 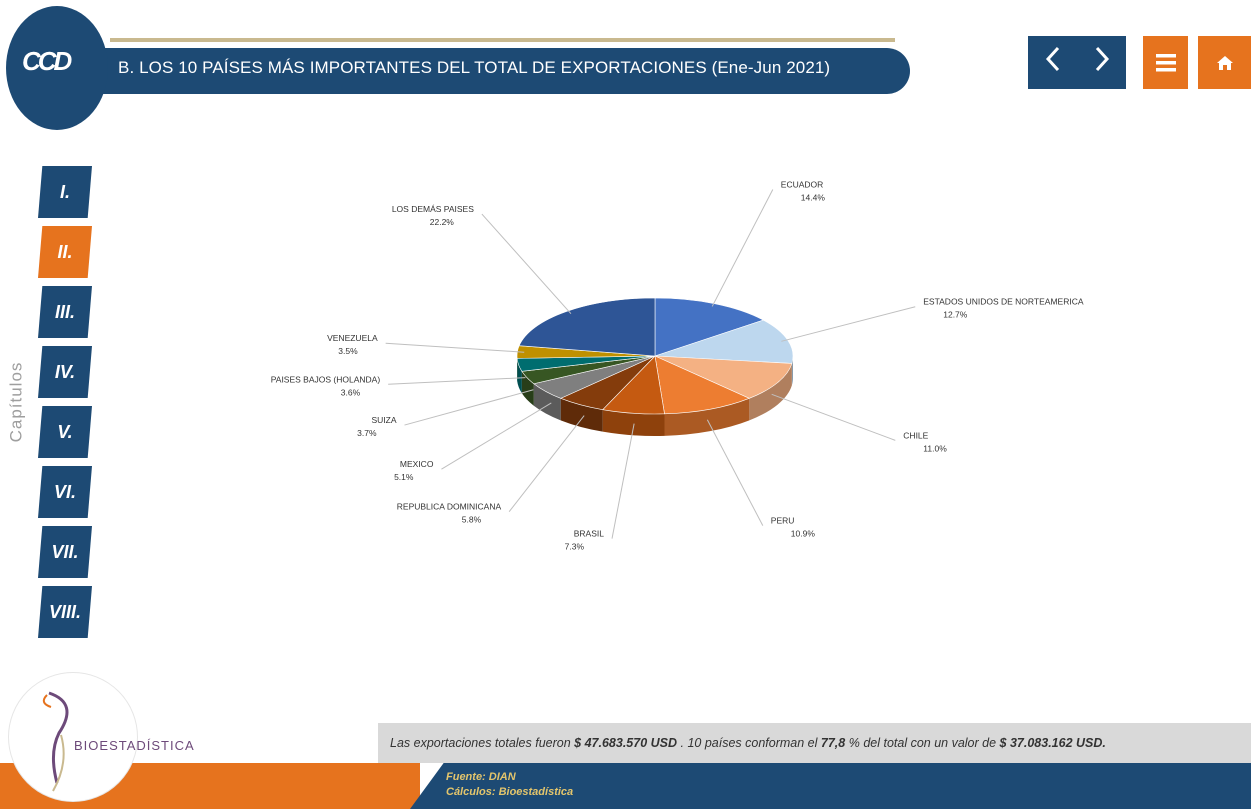 What do you see at coordinates (351, 392) in the screenshot?
I see `slice-value-label: 3.6%` at bounding box center [351, 392].